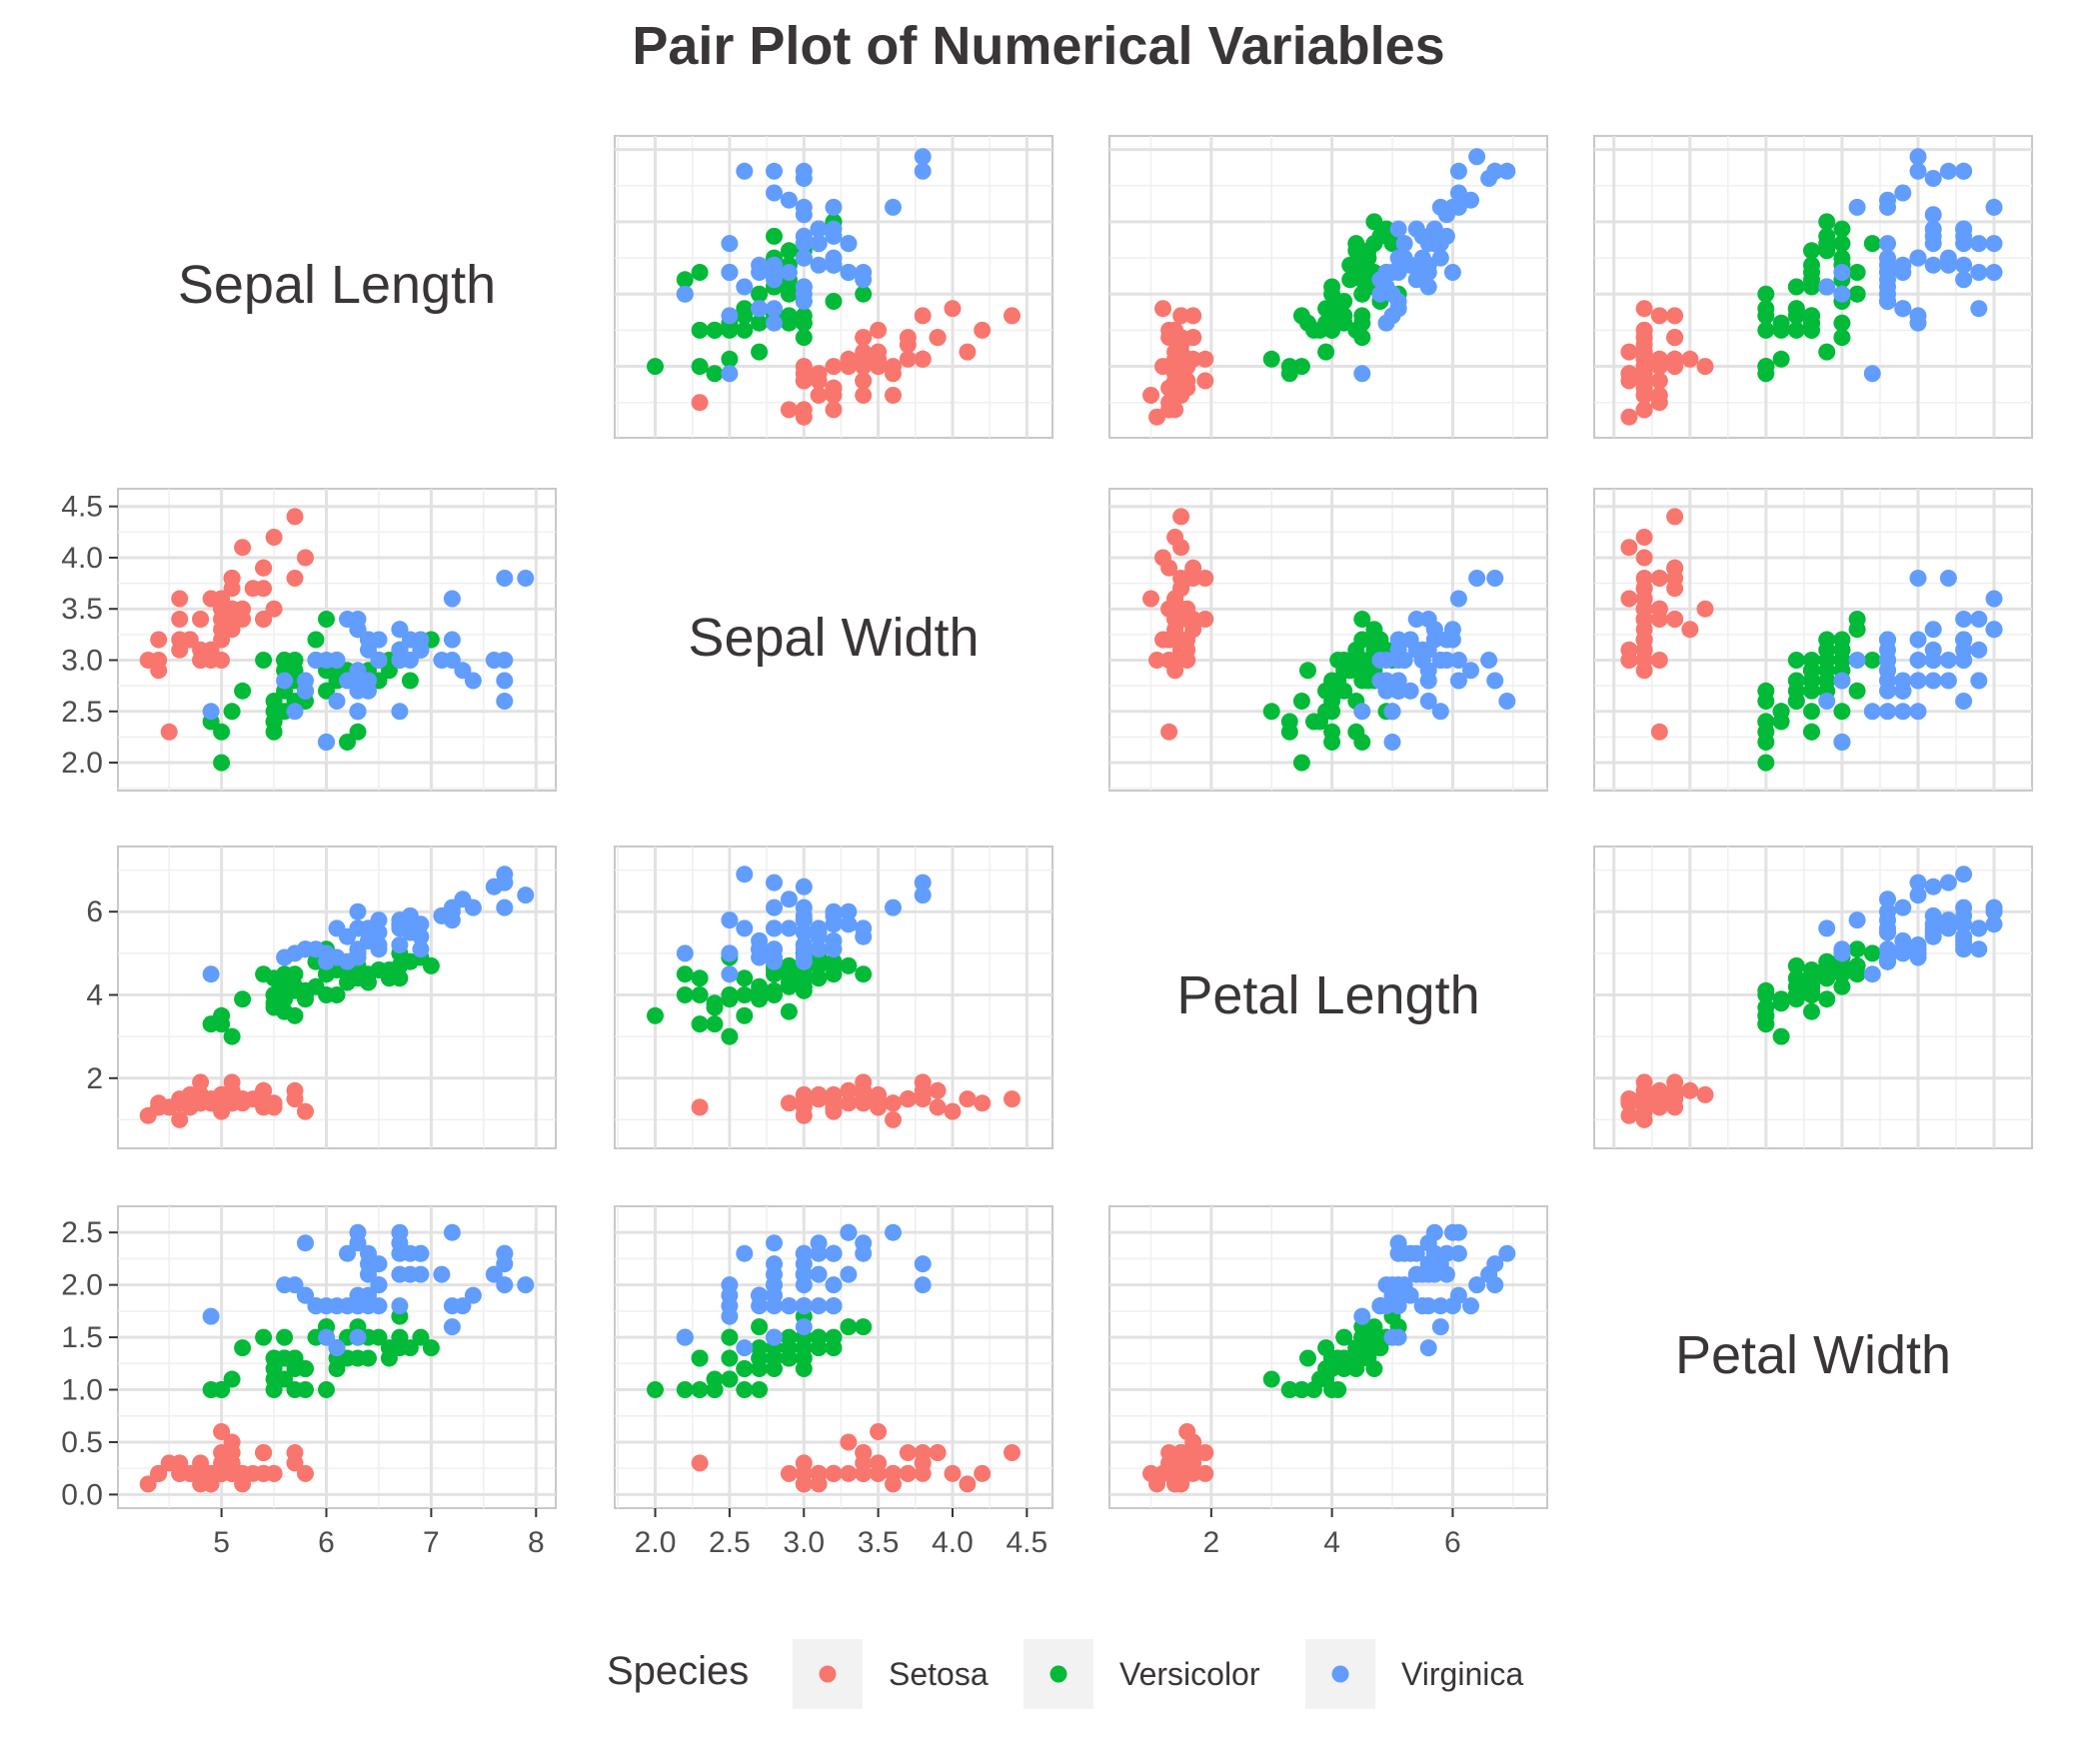 Image resolution: width=2077 pixels, height=1764 pixels. What do you see at coordinates (1462, 1674) in the screenshot?
I see `legend-label-virginica: Virginica` at bounding box center [1462, 1674].